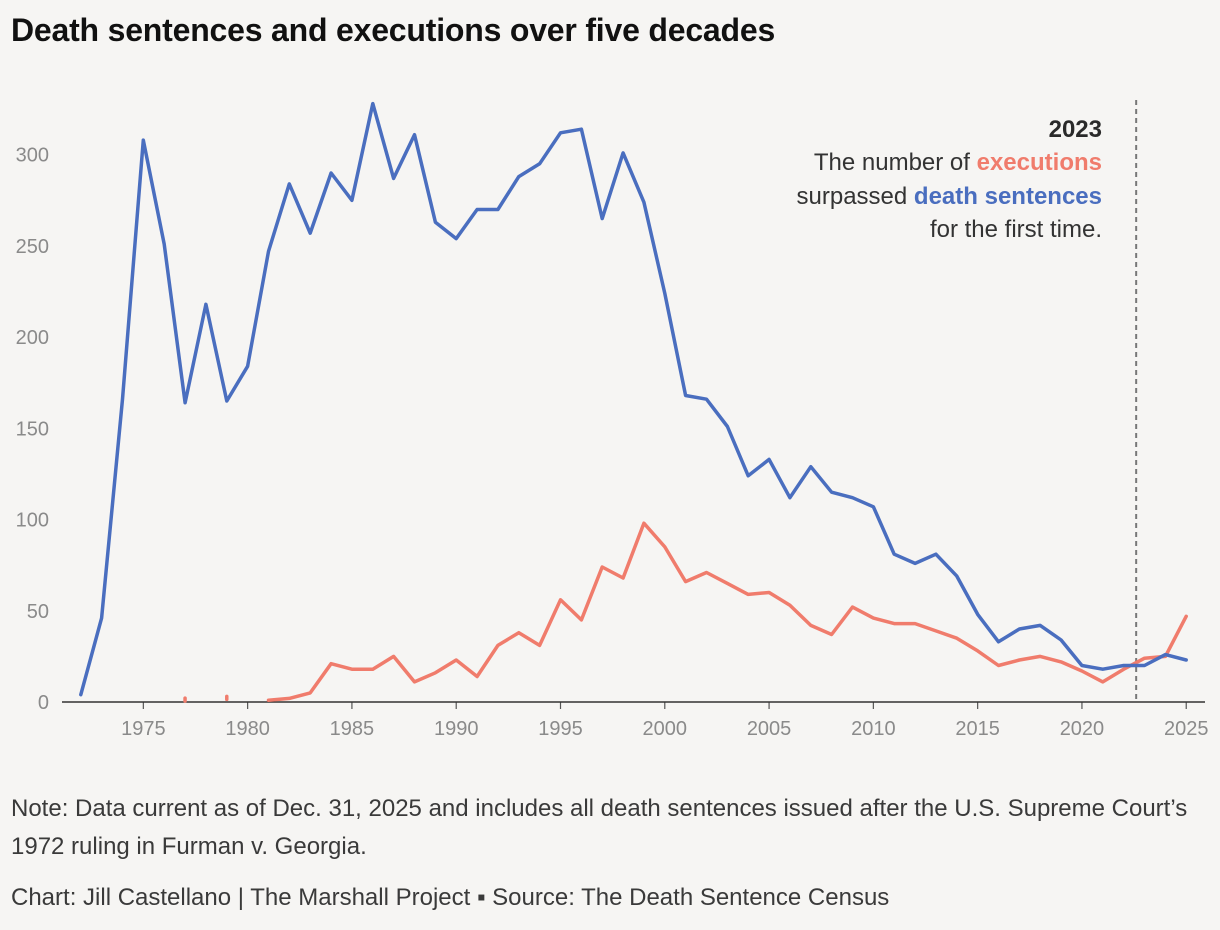 The width and height of the screenshot is (1220, 930). Describe the element at coordinates (32, 247) in the screenshot. I see `y-tick-label: 250` at that location.